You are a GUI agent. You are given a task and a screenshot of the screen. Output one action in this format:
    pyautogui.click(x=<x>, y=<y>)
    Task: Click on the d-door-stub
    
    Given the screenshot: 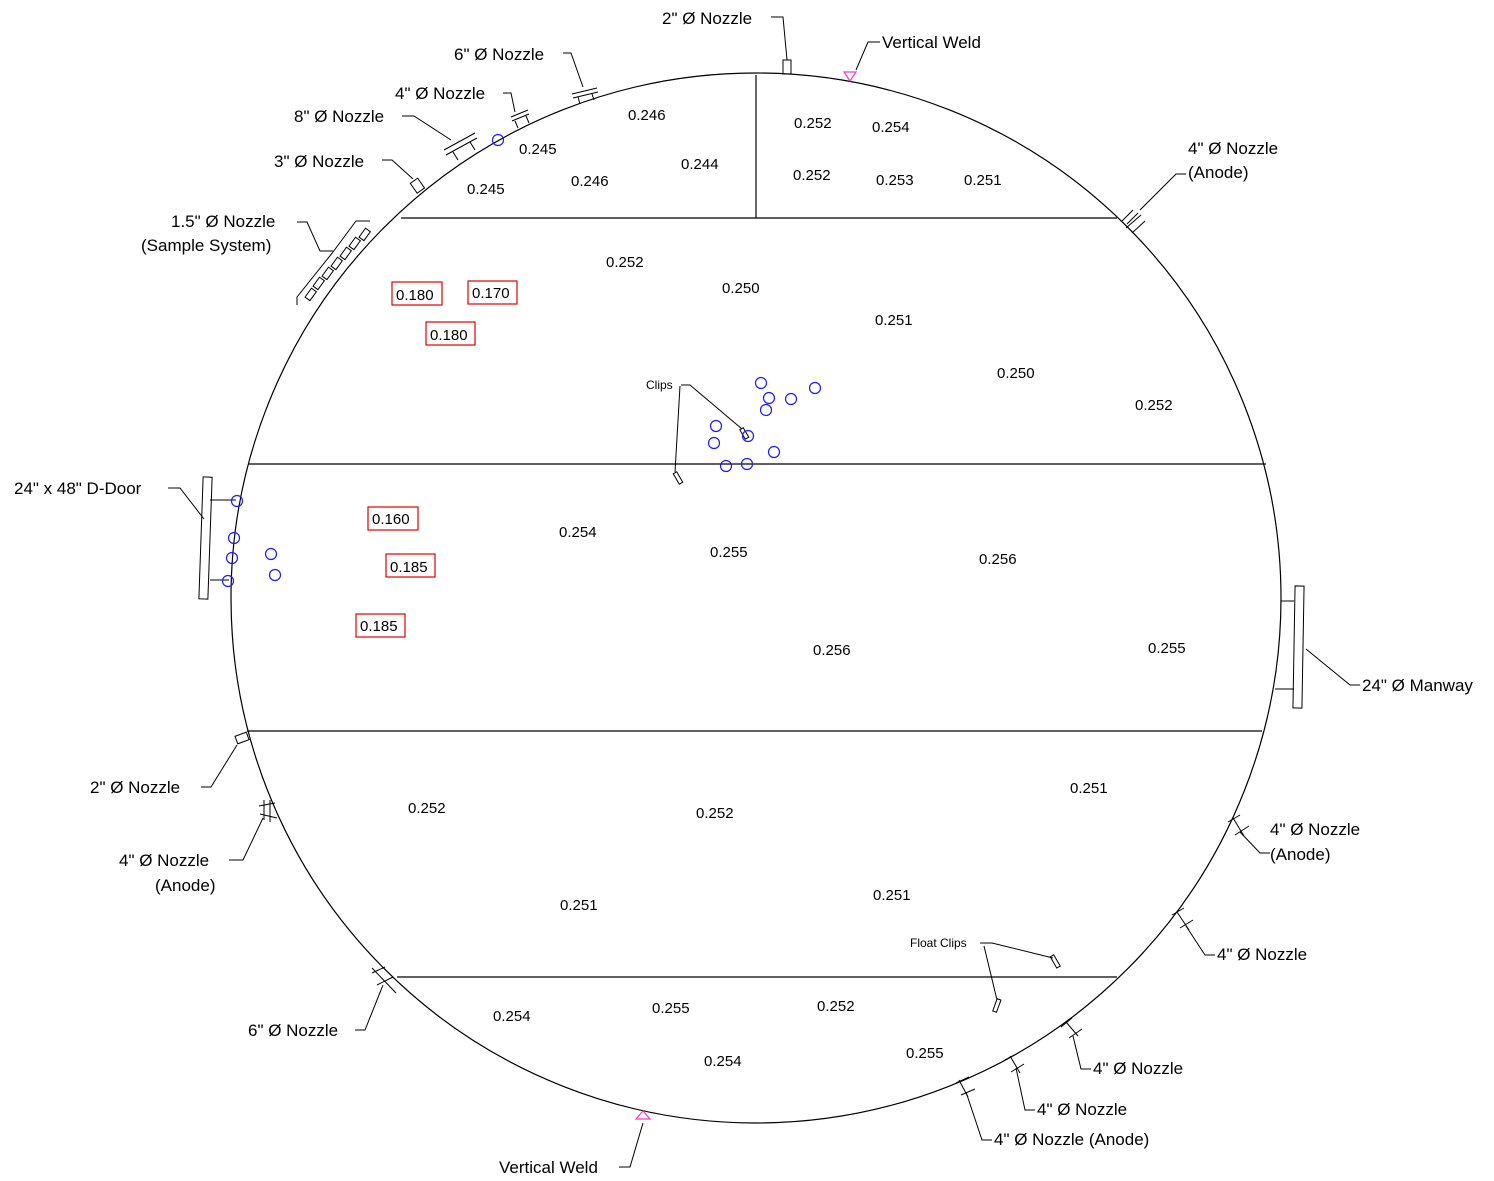 What is the action you would take?
    pyautogui.click(x=217, y=538)
    